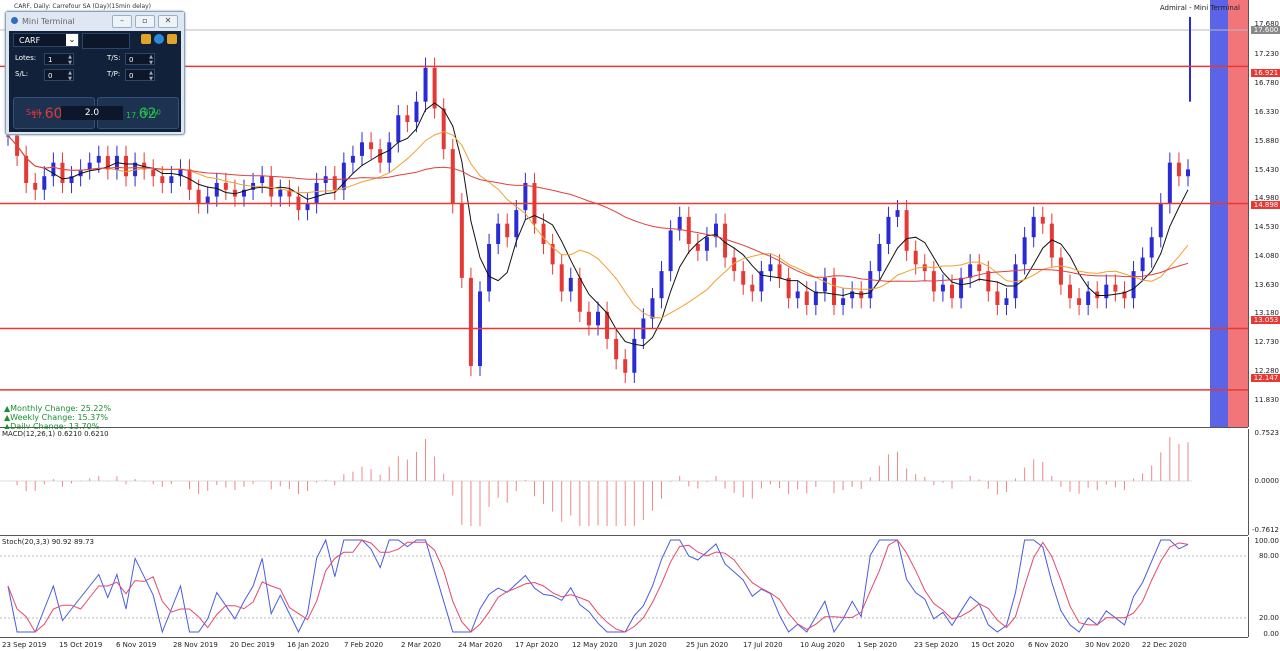 The width and height of the screenshot is (1280, 651). What do you see at coordinates (151, 112) in the screenshot?
I see `buy-button: Buy` at bounding box center [151, 112].